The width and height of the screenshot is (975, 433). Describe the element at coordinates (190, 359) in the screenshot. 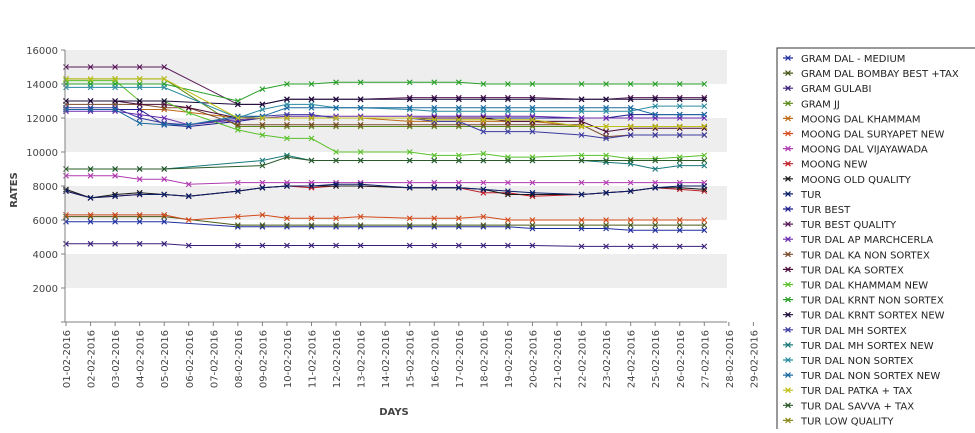

I see `x-tick-label: 06-02-2016` at that location.